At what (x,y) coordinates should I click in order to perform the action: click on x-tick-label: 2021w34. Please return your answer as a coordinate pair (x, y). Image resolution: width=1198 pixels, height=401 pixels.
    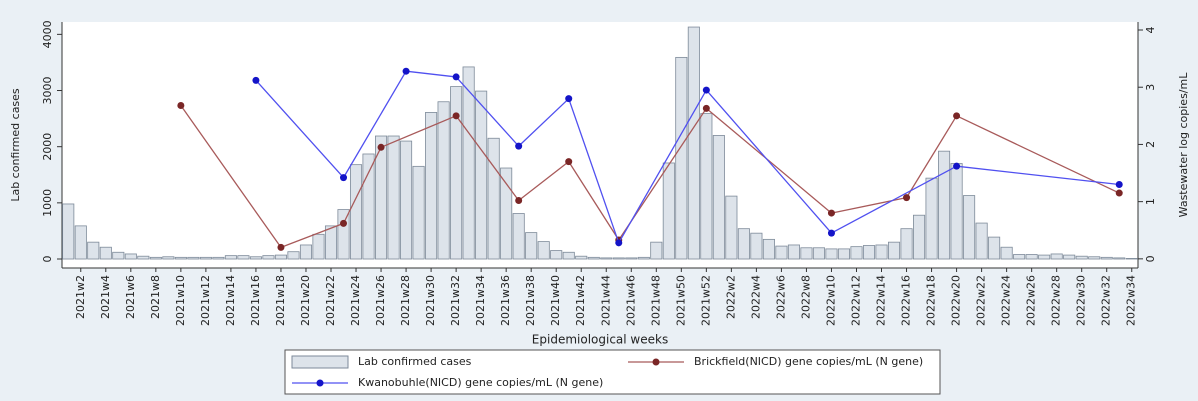
    Looking at the image, I should click on (480, 300).